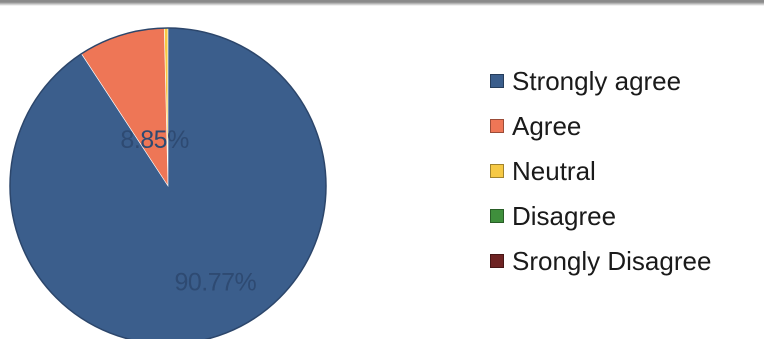 The height and width of the screenshot is (339, 764). I want to click on legend-item-strongly-agree: Strongly agree, so click(600, 80).